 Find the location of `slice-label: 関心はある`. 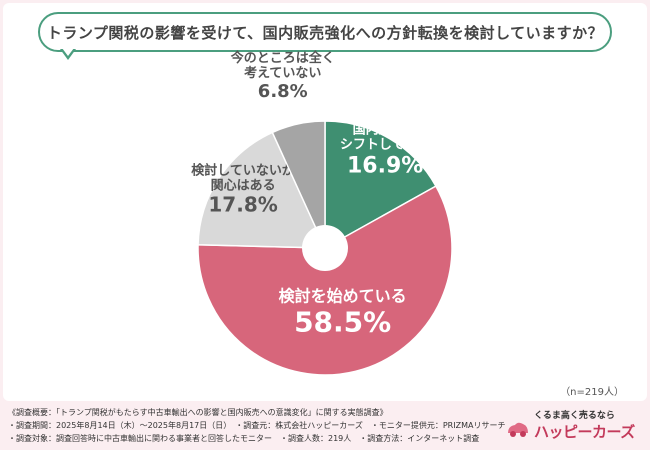

slice-label: 関心はある is located at coordinates (243, 185).